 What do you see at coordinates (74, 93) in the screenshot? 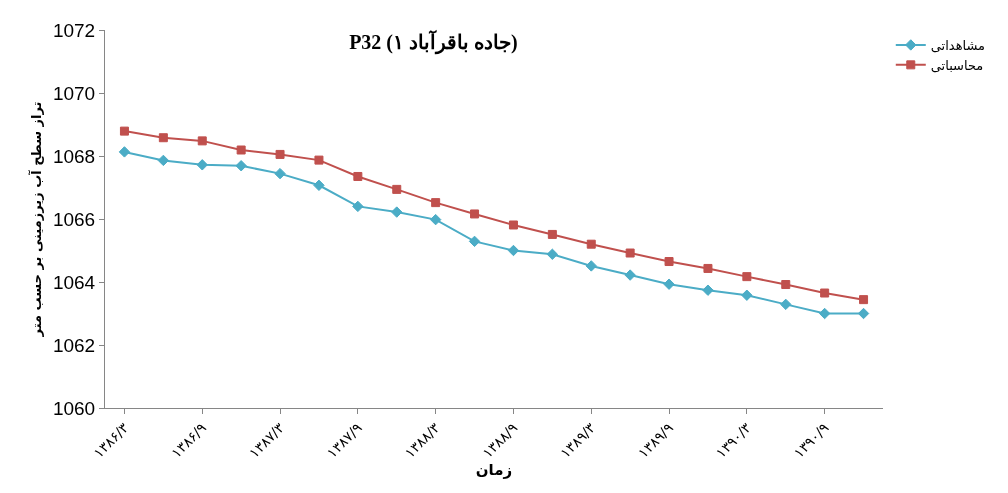
I see `y-tick-label: 1070` at bounding box center [74, 93].